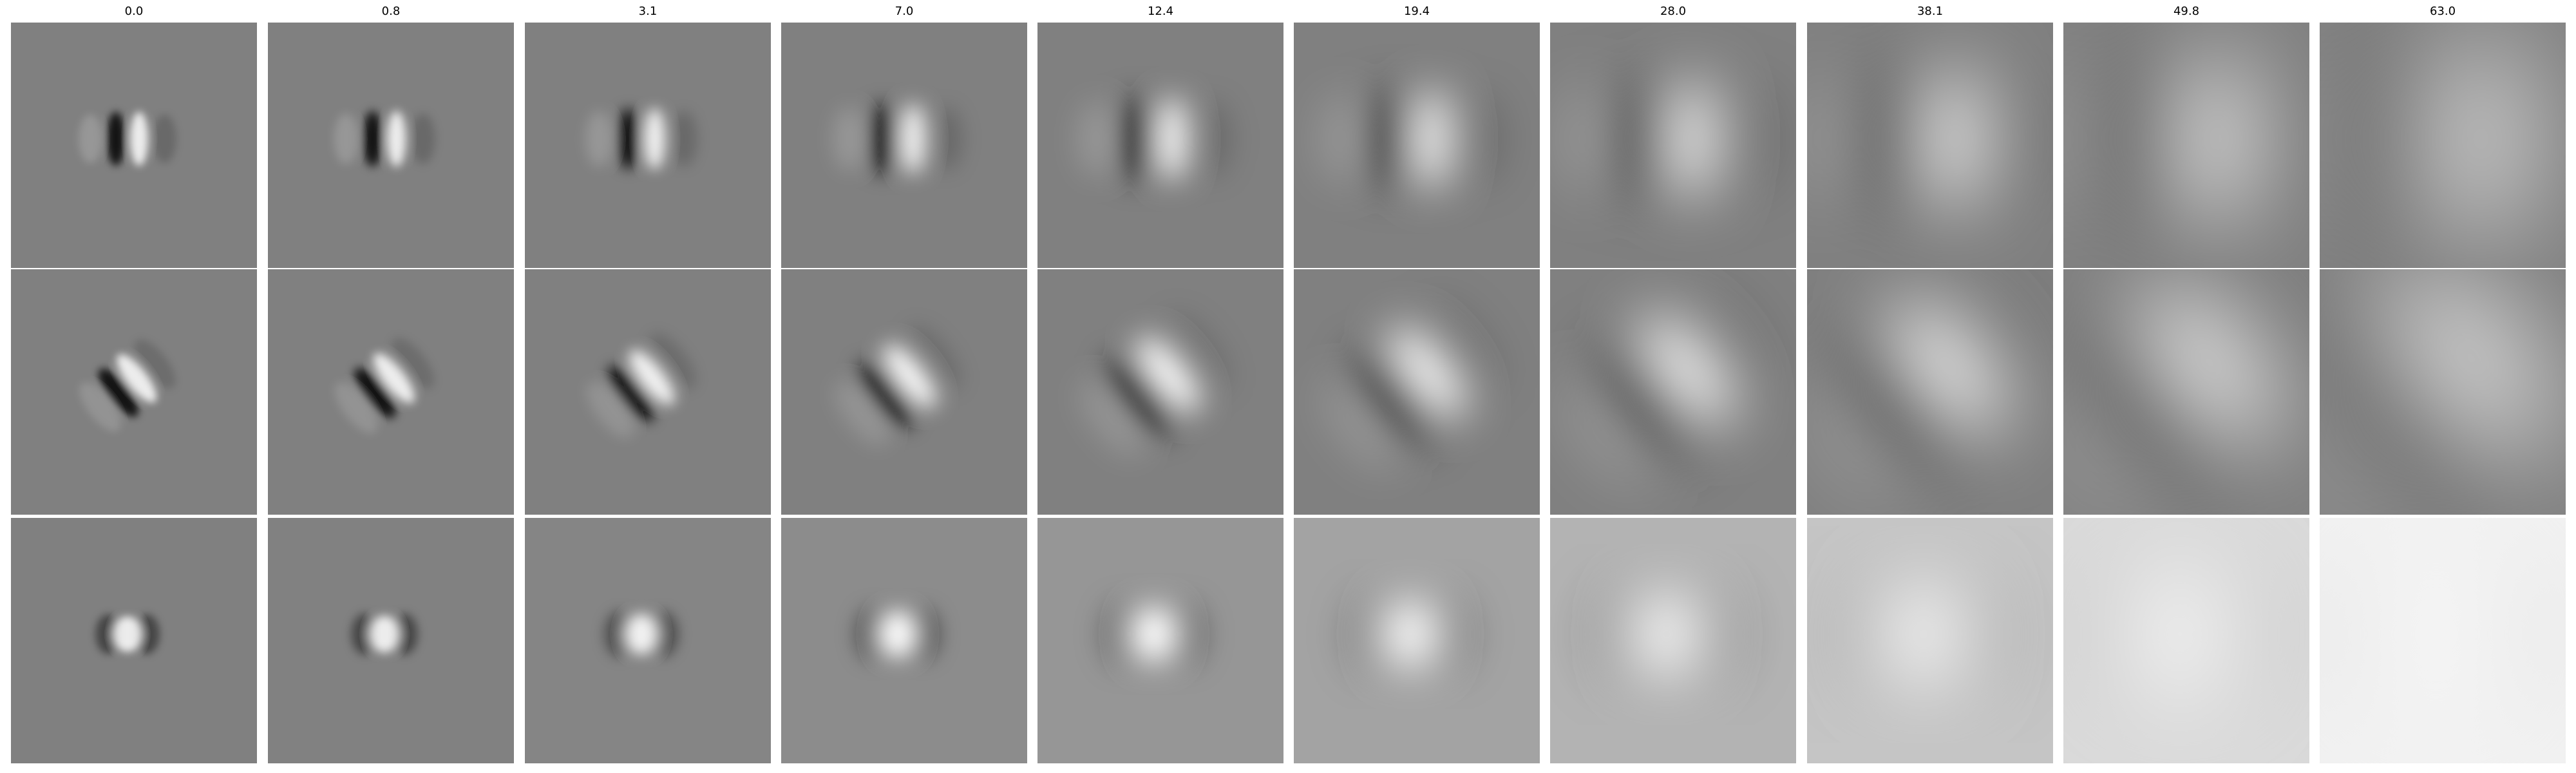 The width and height of the screenshot is (2576, 773). Describe the element at coordinates (134, 11) in the screenshot. I see `column-title: 0.0` at that location.